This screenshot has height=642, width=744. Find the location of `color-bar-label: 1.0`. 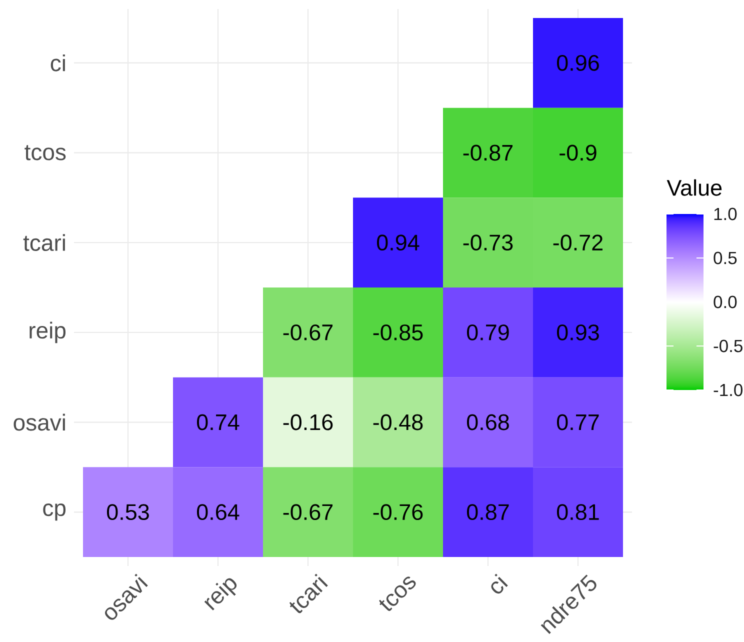

color-bar-label: 1.0 is located at coordinates (725, 214).